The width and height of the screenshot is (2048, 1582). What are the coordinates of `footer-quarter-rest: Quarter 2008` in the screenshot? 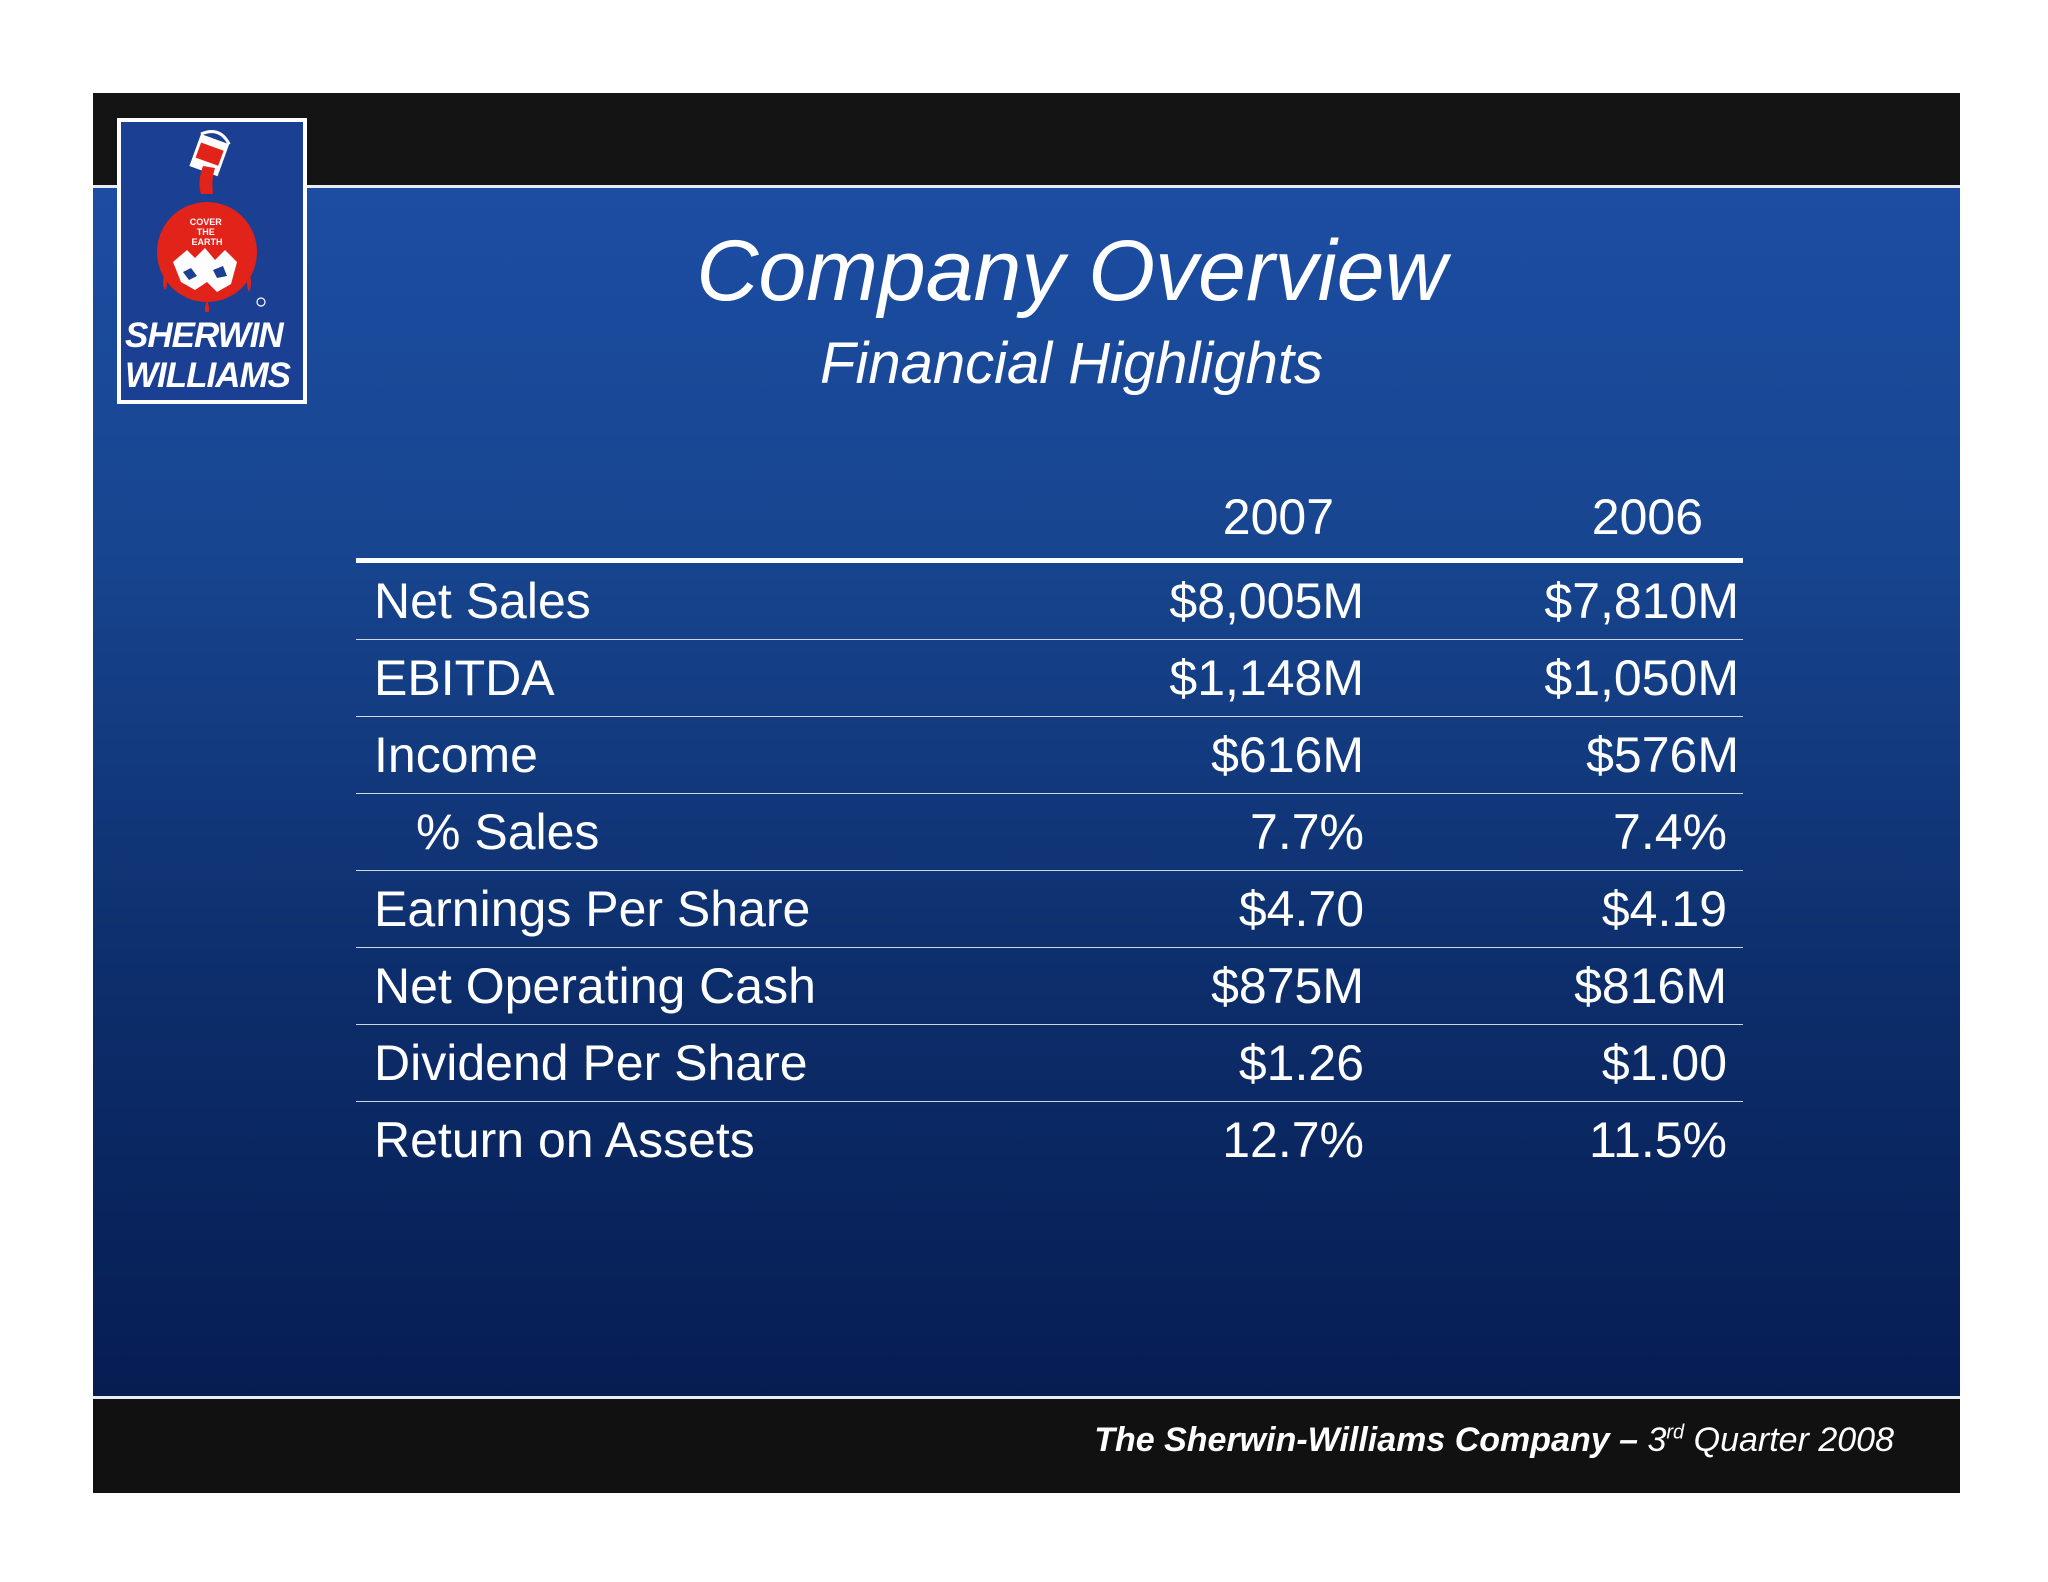 It's located at (1793, 1440).